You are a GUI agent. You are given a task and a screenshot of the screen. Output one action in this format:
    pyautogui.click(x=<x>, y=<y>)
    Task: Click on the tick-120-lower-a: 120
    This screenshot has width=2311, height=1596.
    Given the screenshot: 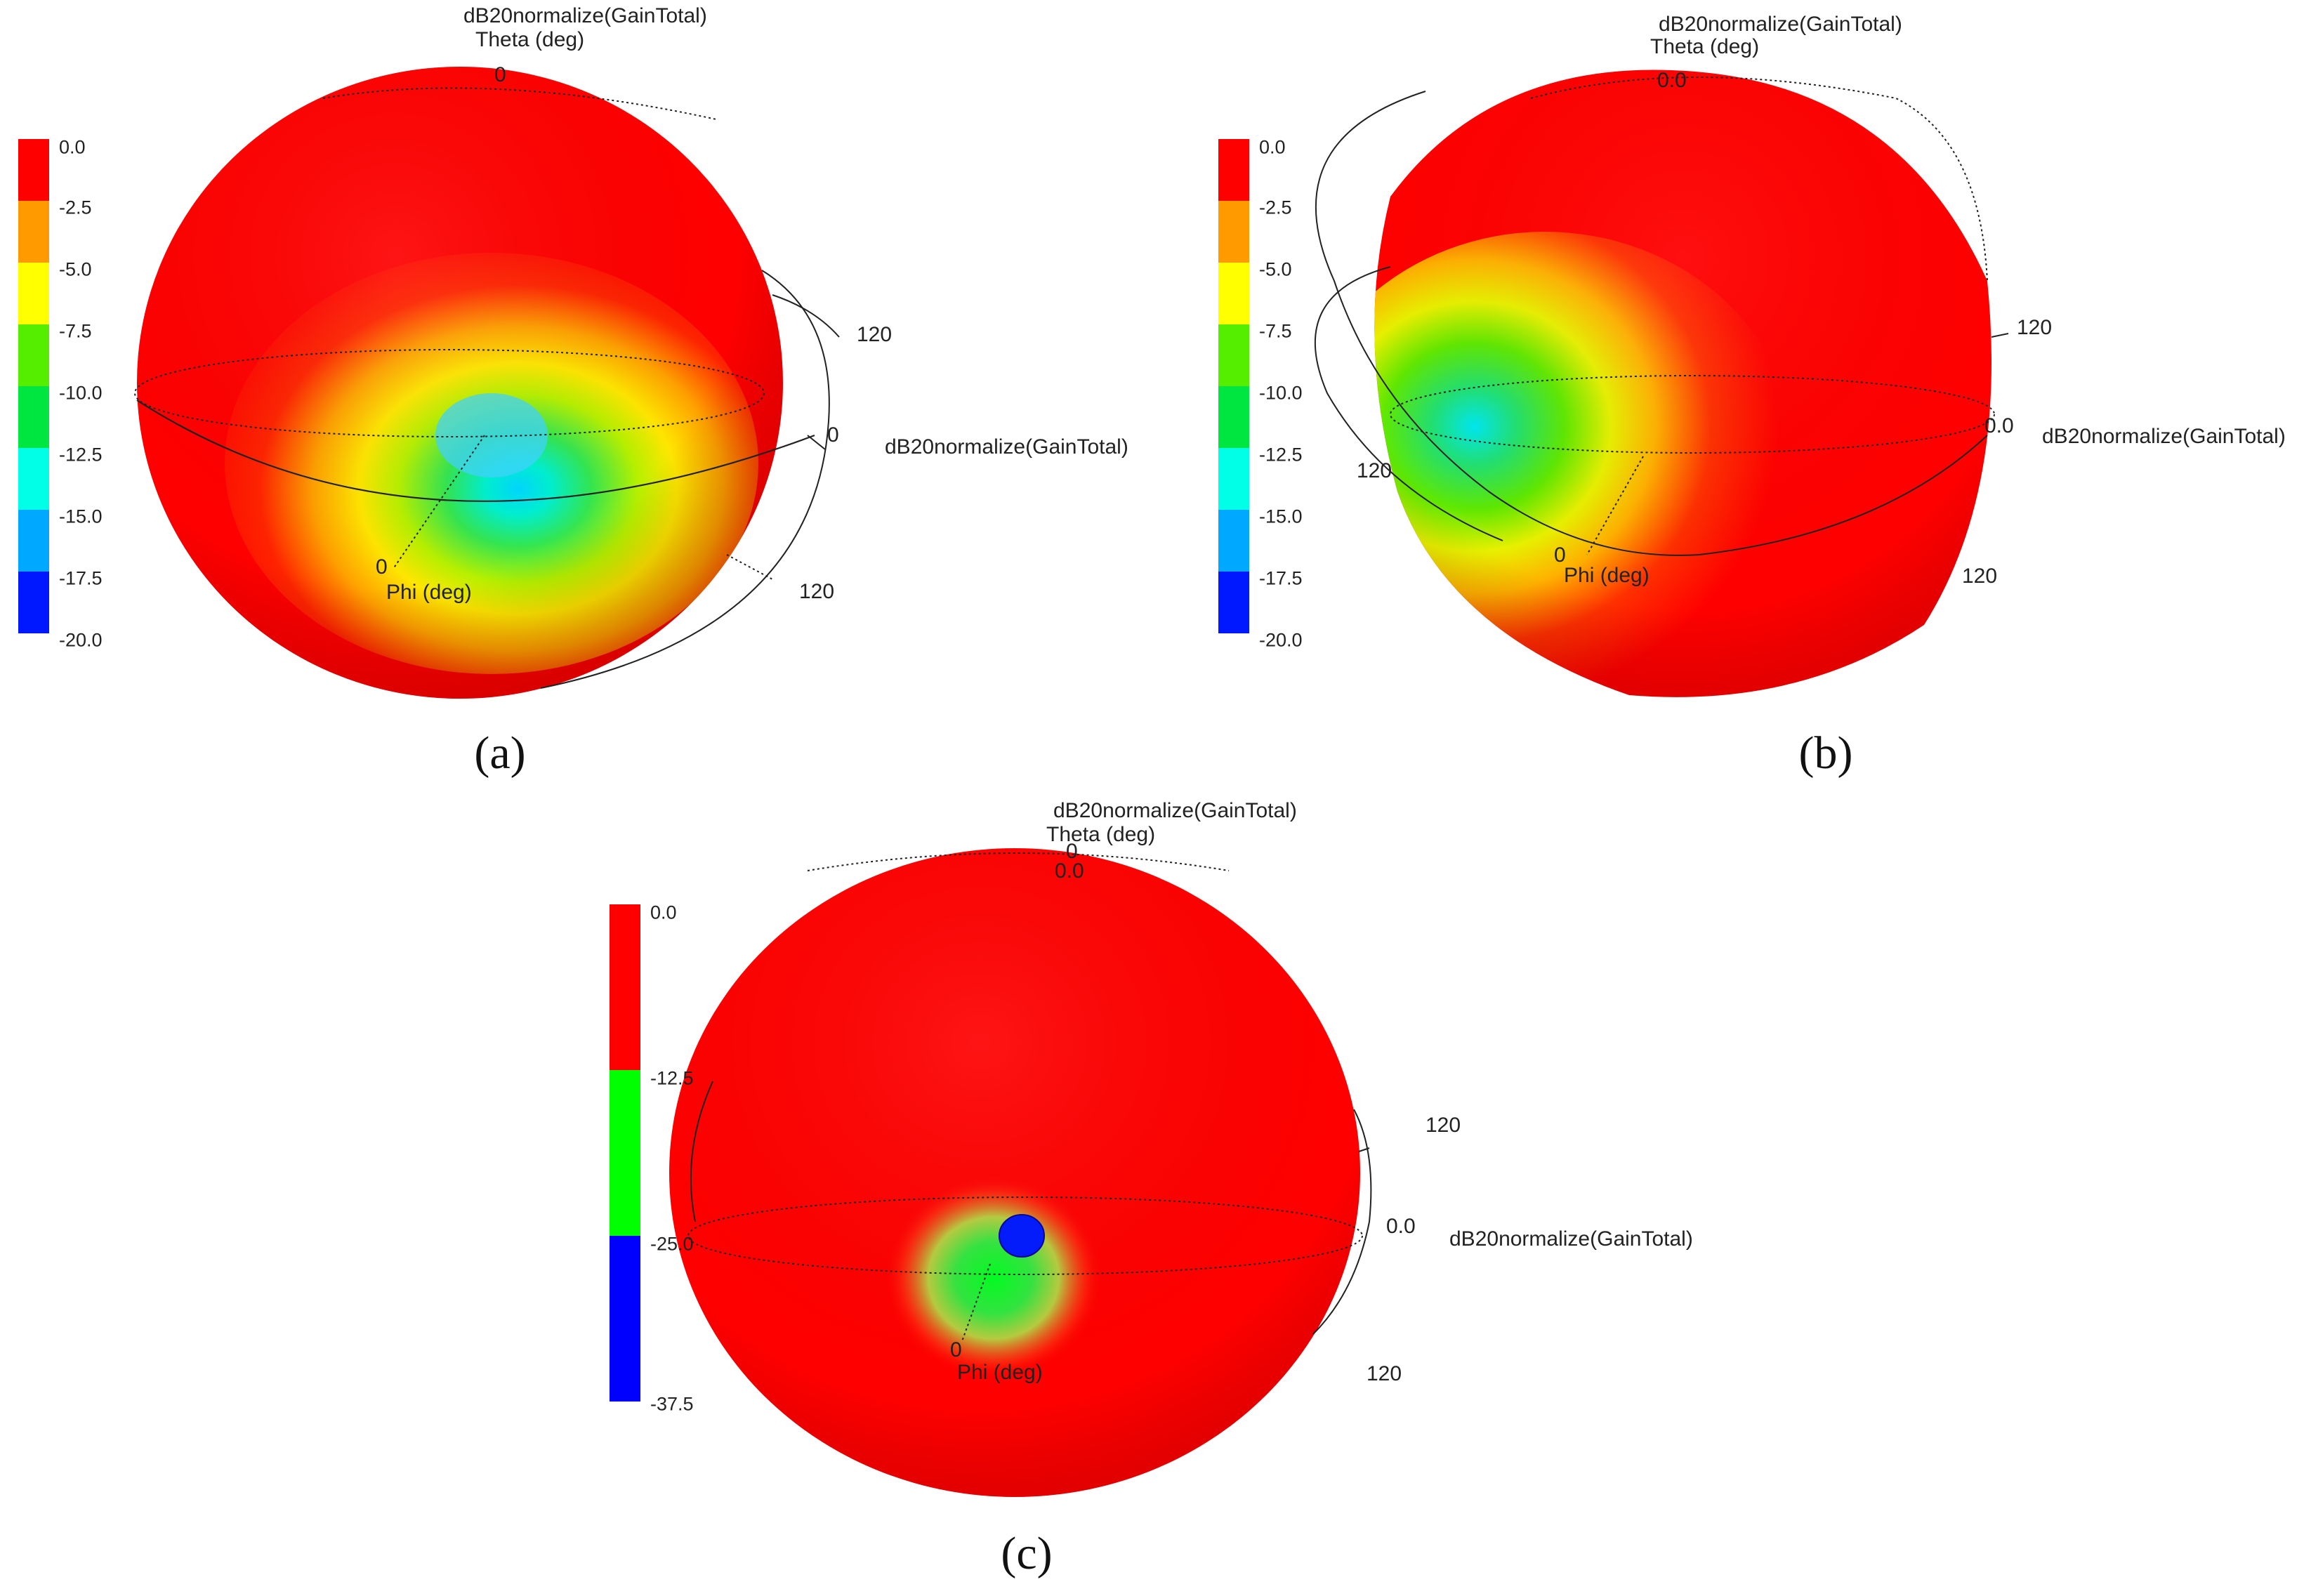 What is the action you would take?
    pyautogui.click(x=817, y=591)
    